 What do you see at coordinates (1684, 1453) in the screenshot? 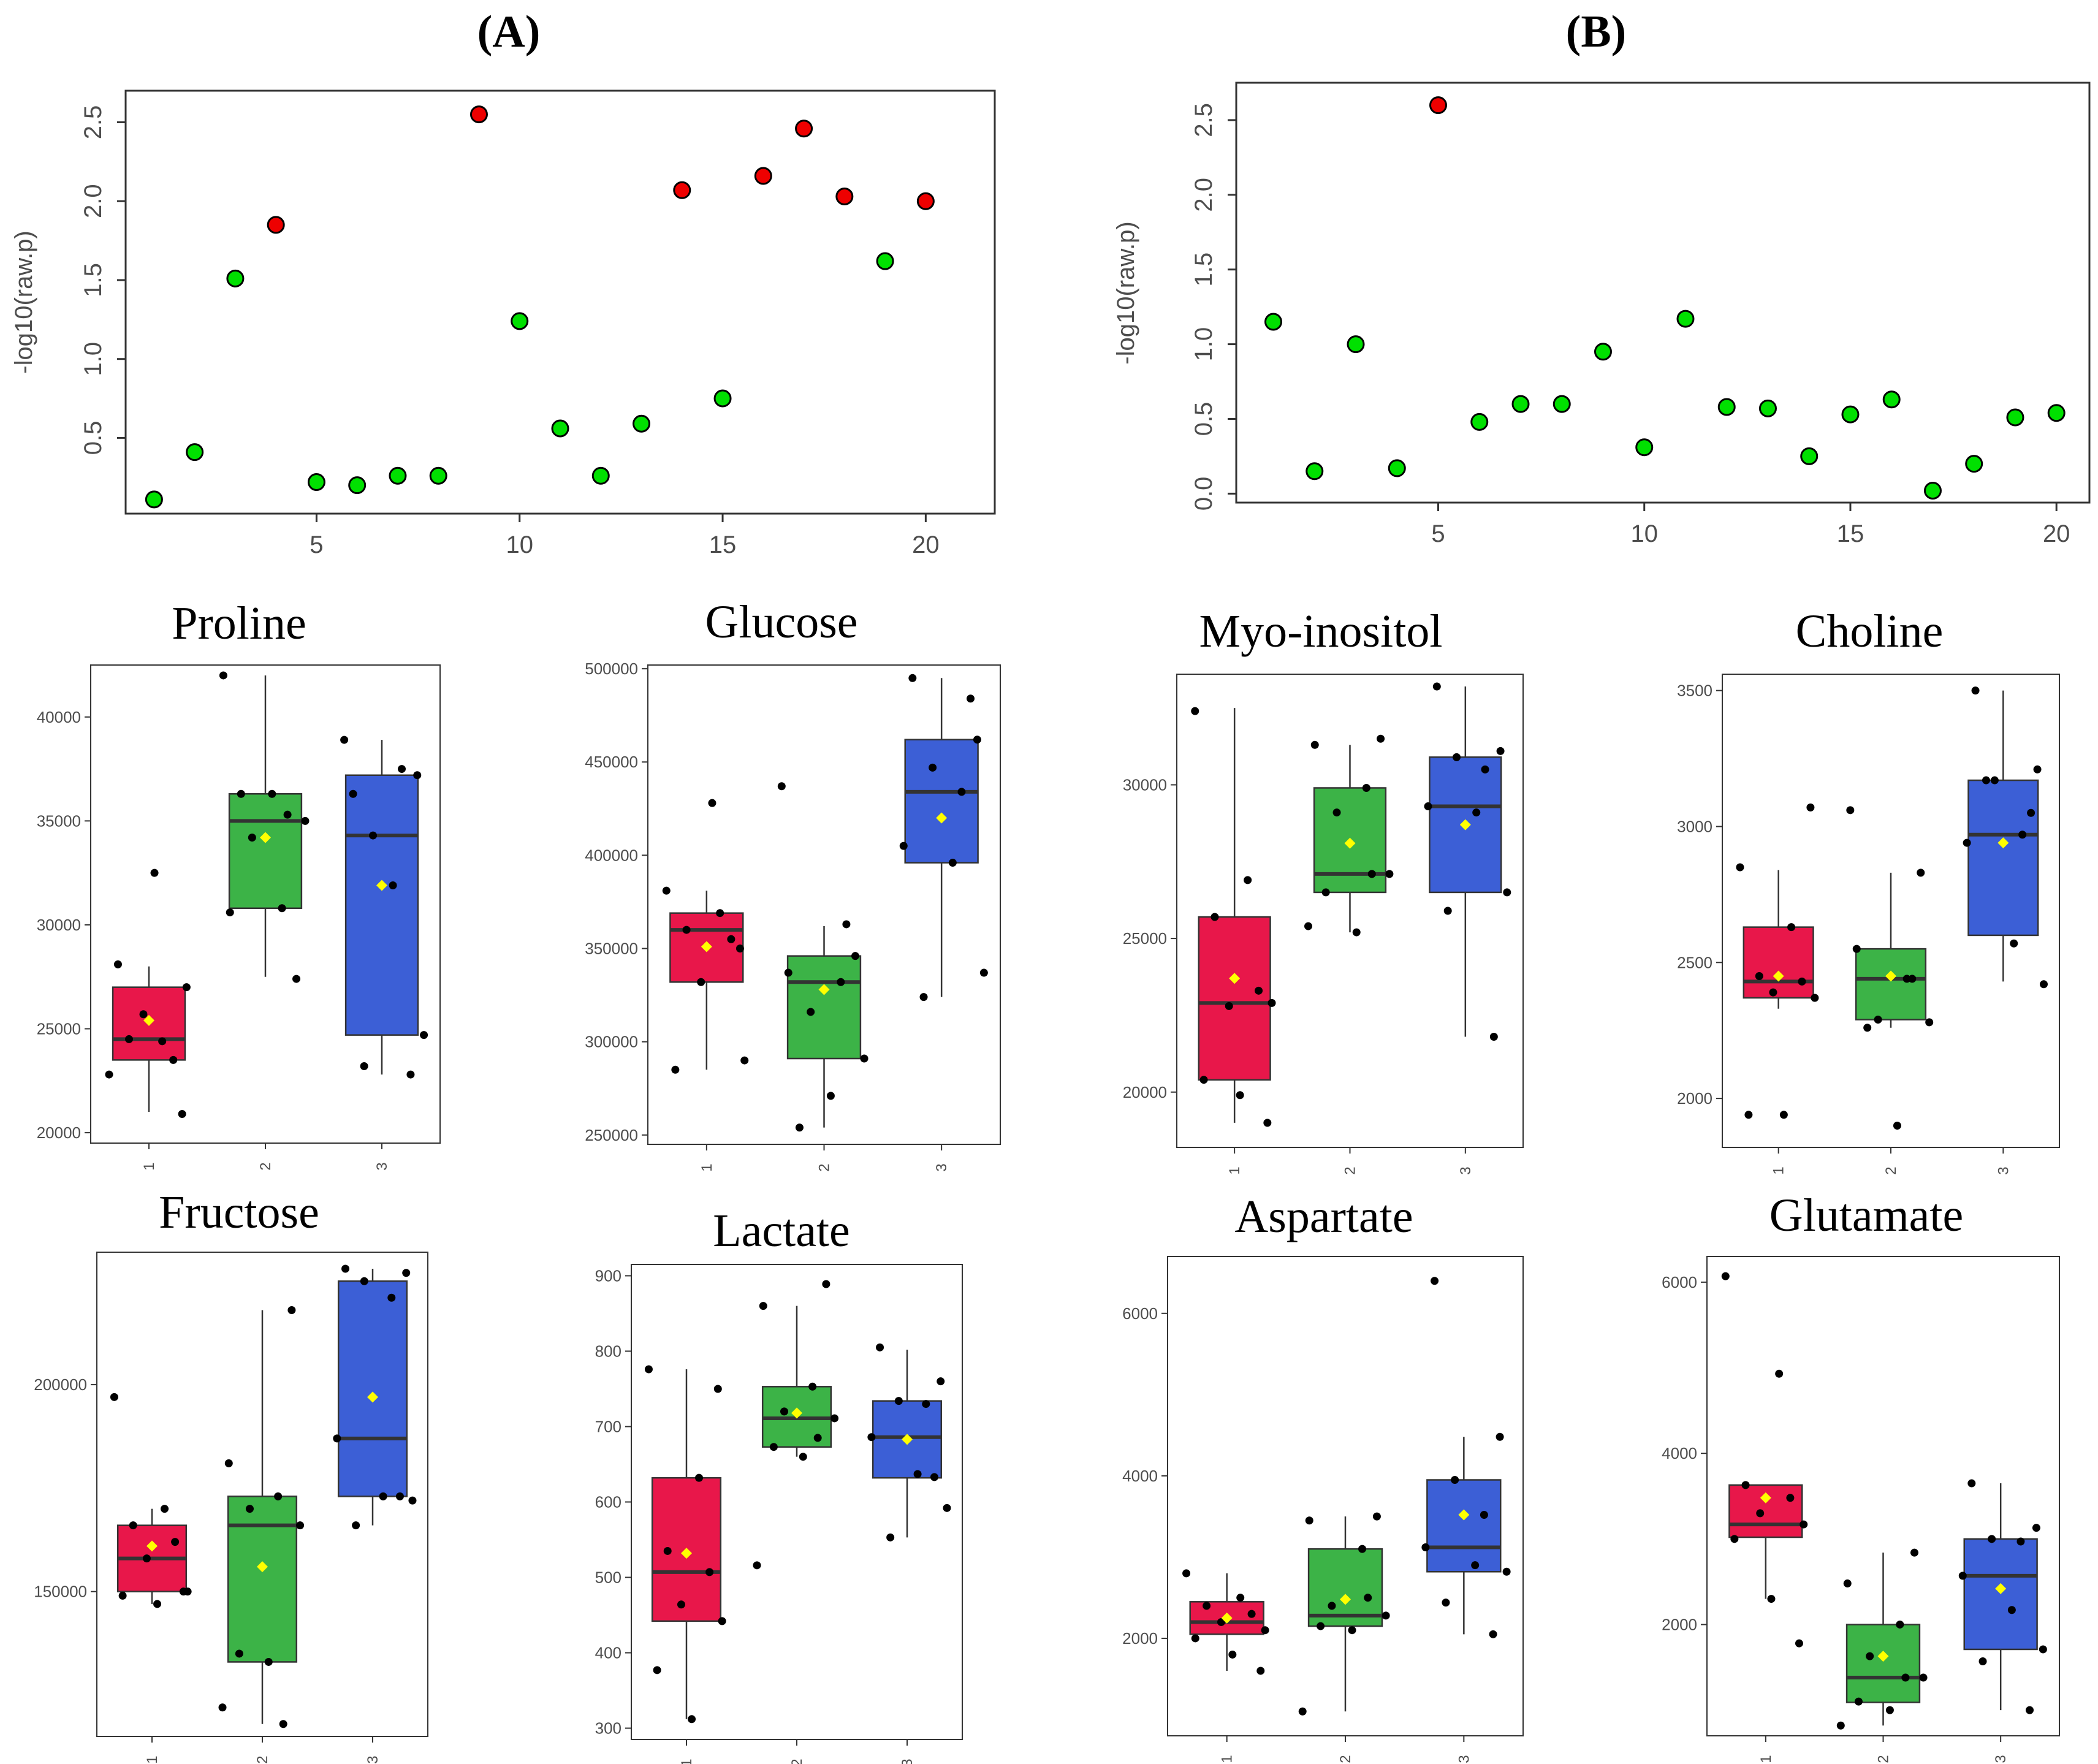
I see `y-axis-ticks: 2000 4000 6000` at bounding box center [1684, 1453].